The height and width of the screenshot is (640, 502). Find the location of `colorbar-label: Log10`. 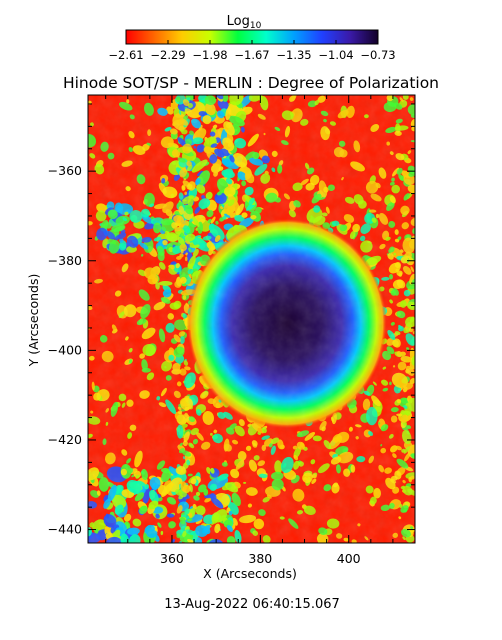

colorbar-label: Log10 is located at coordinates (244, 22).